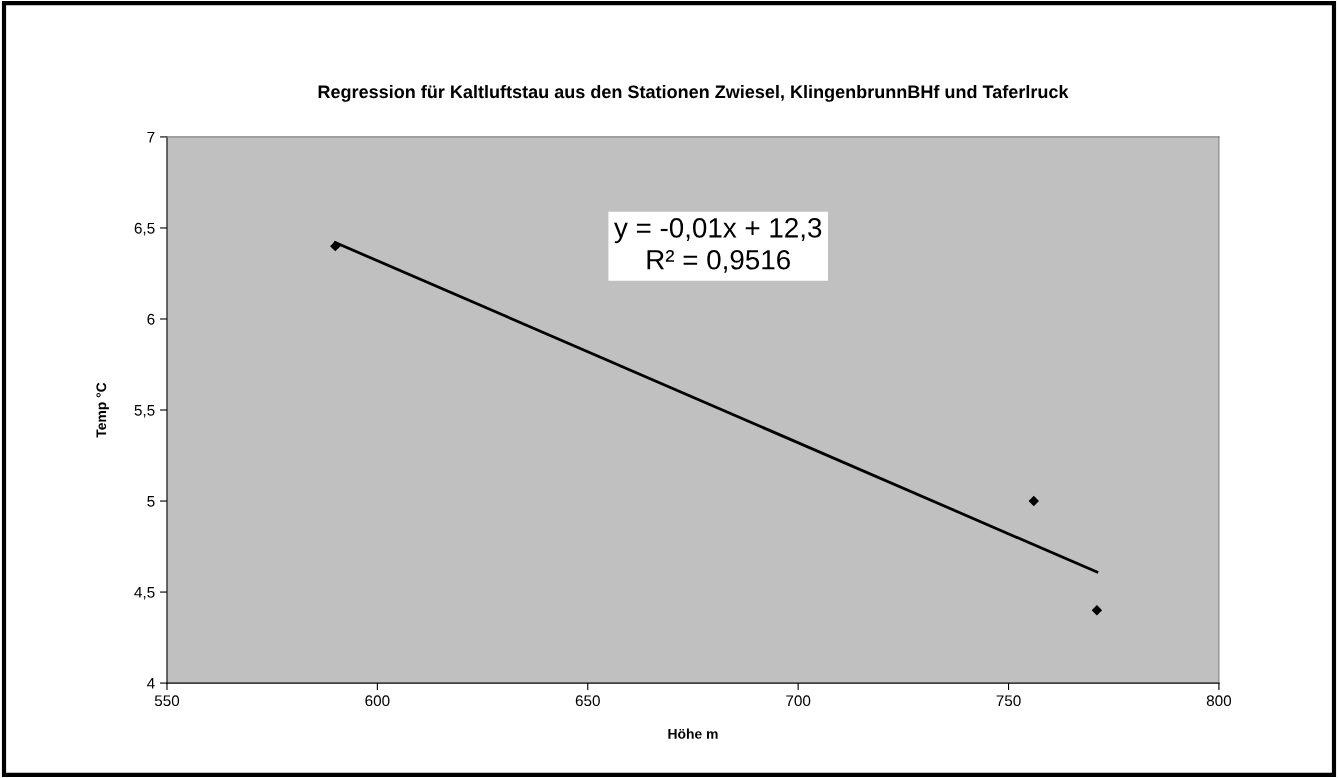  Describe the element at coordinates (587, 701) in the screenshot. I see `x-tick-label: 650` at that location.